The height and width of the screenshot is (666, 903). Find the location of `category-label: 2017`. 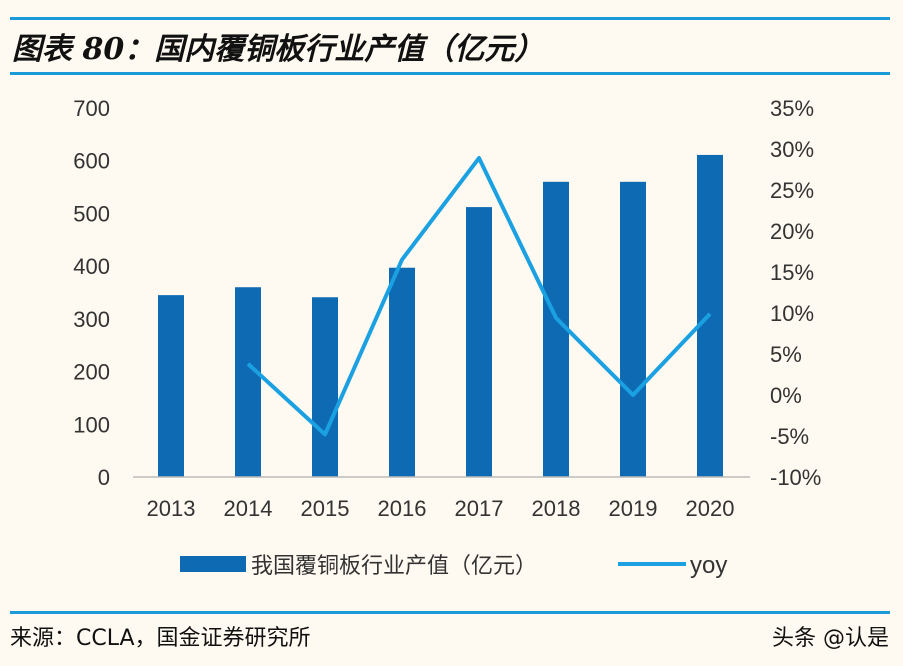

category-label: 2017 is located at coordinates (479, 508).